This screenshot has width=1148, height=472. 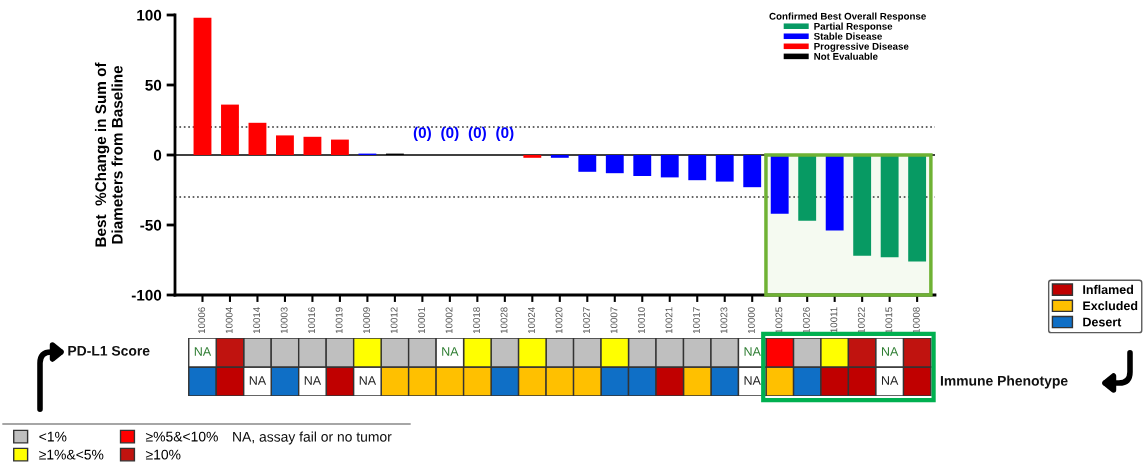 What do you see at coordinates (153, 85) in the screenshot?
I see `y-tick-label: 50` at bounding box center [153, 85].